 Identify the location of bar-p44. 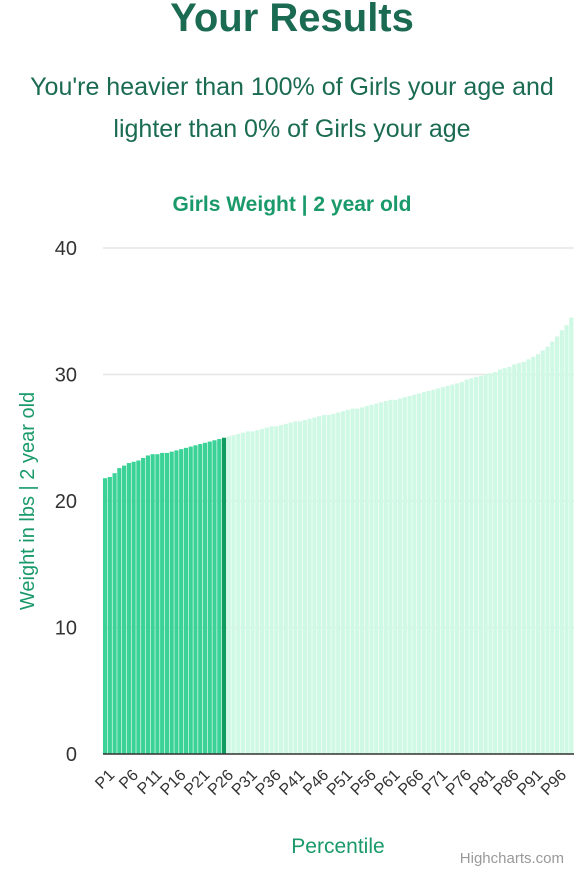
(309, 586).